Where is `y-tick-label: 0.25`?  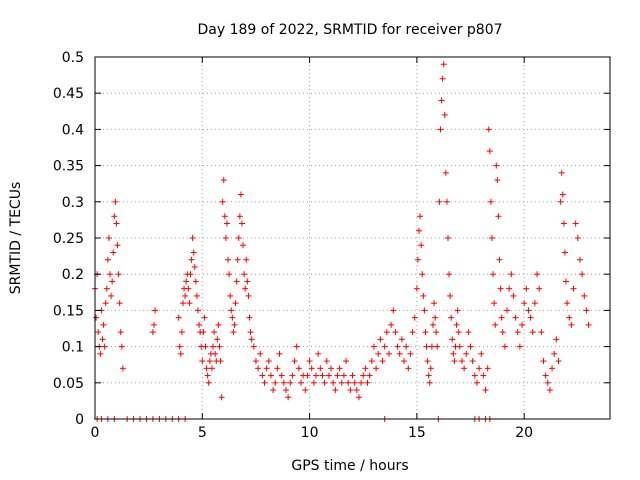 y-tick-label: 0.25 is located at coordinates (68, 239).